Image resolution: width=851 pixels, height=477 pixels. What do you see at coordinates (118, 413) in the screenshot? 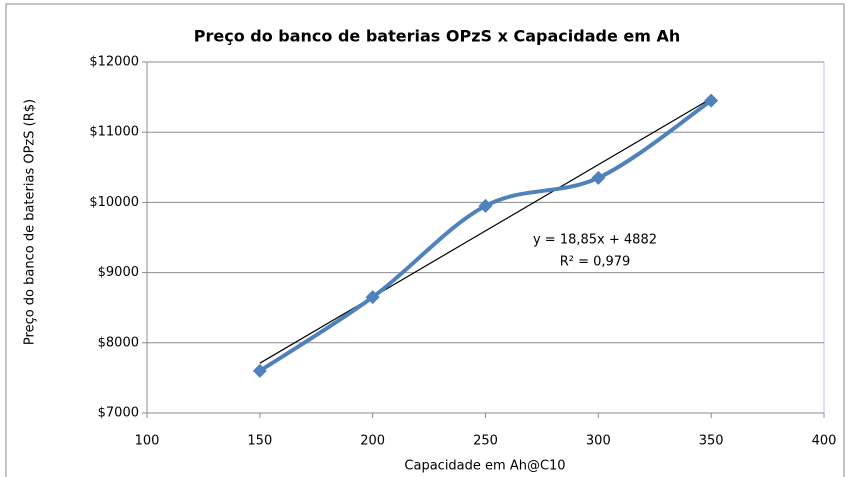
I see `y-tick-label: $7000` at bounding box center [118, 413].